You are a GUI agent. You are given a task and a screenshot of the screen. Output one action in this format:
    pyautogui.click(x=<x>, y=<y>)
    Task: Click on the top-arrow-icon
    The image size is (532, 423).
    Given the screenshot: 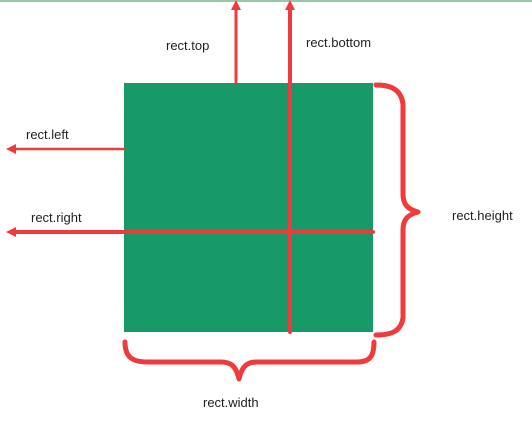 What is the action you would take?
    pyautogui.click(x=236, y=5)
    